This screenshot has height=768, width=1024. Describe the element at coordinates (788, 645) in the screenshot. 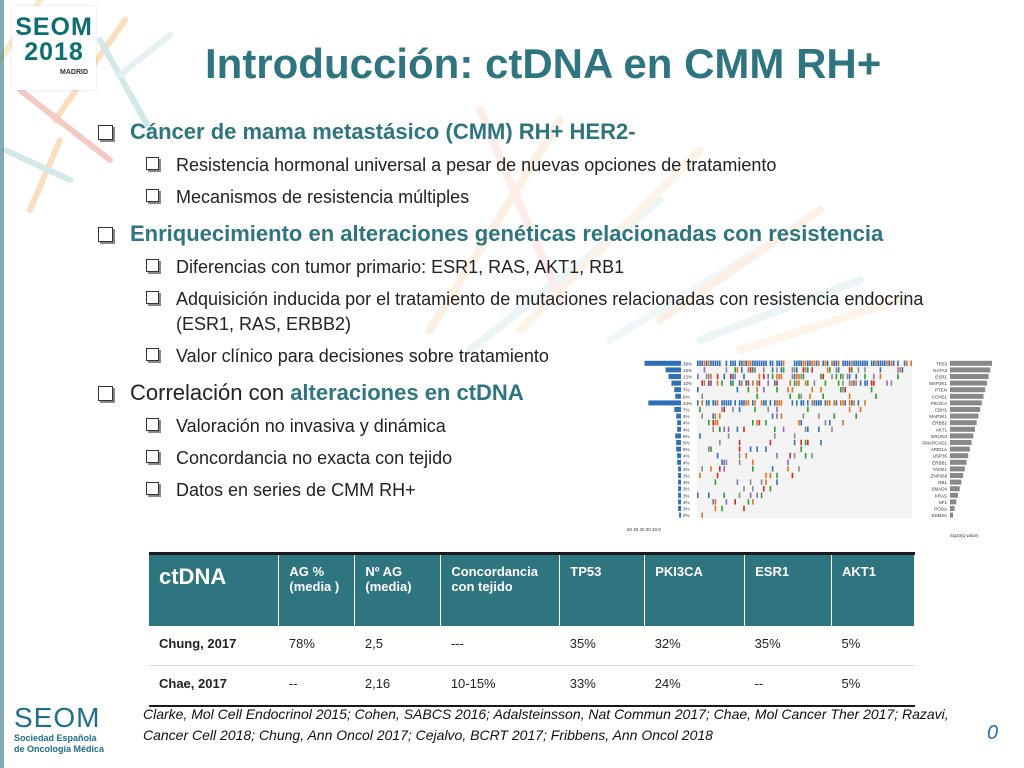

I see `table-cell: 35%` at that location.